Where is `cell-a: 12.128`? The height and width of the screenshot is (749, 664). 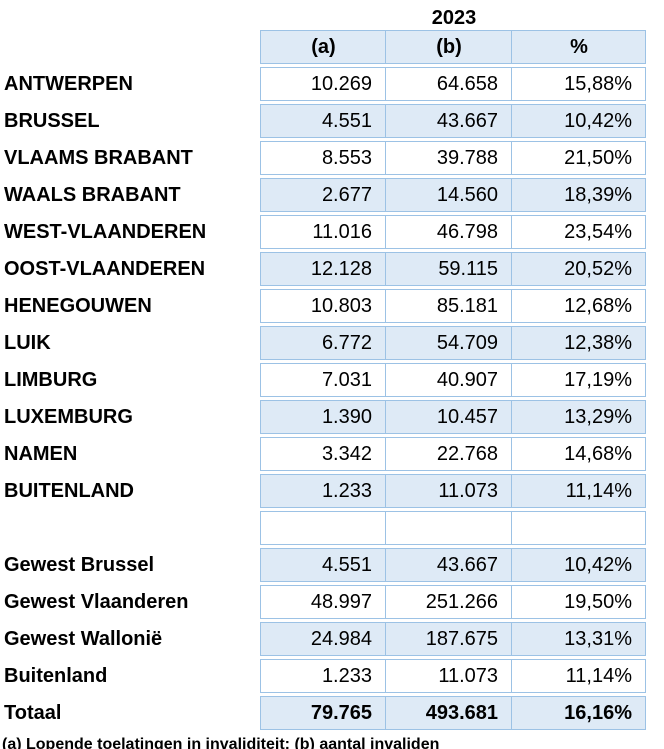
cell-a: 12.128 is located at coordinates (323, 269).